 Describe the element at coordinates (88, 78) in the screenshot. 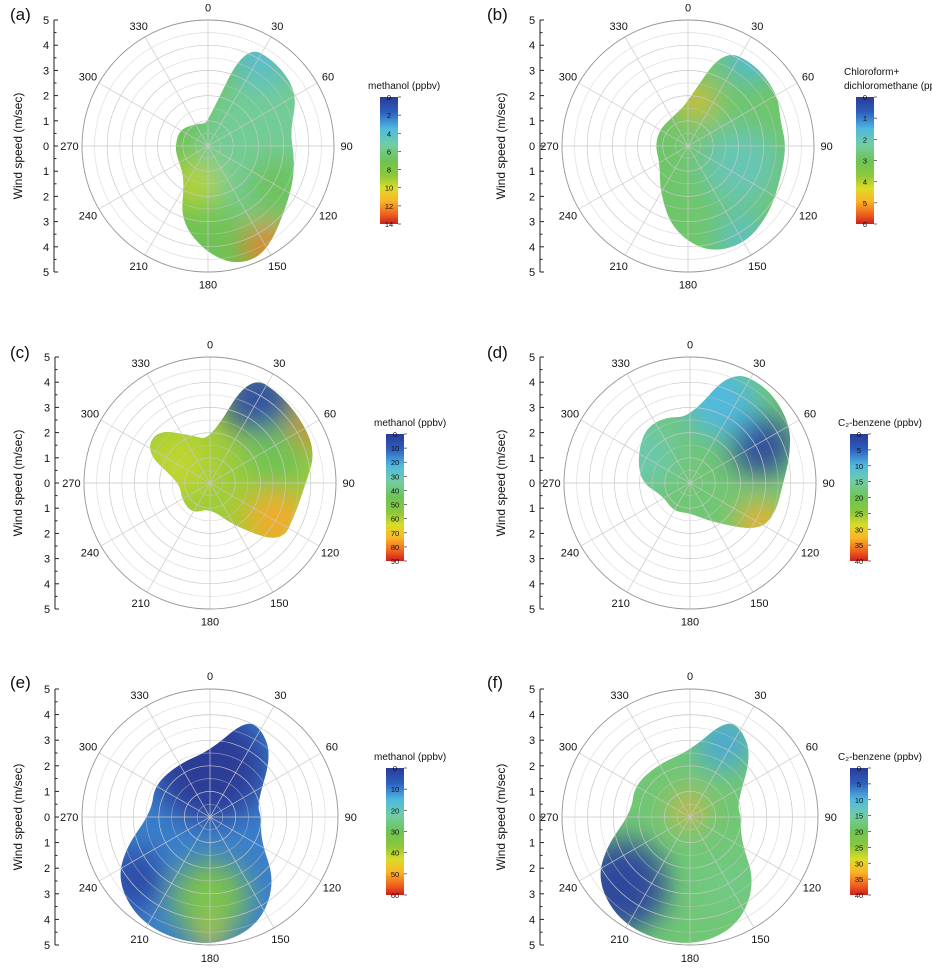

I see `angle-tick-label: 300` at that location.